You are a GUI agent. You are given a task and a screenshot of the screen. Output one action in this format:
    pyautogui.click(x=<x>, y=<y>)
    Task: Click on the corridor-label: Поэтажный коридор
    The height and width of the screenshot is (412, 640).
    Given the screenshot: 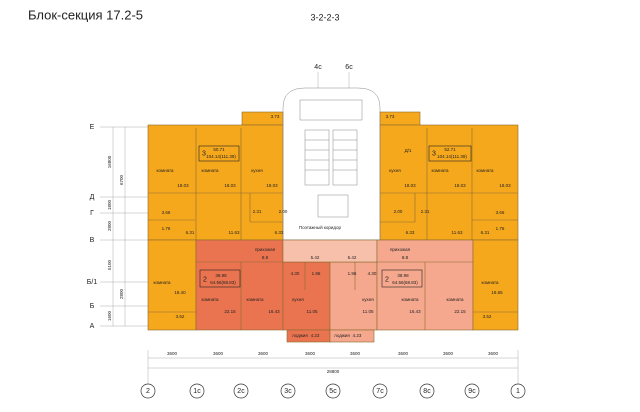 What is the action you would take?
    pyautogui.click(x=320, y=227)
    